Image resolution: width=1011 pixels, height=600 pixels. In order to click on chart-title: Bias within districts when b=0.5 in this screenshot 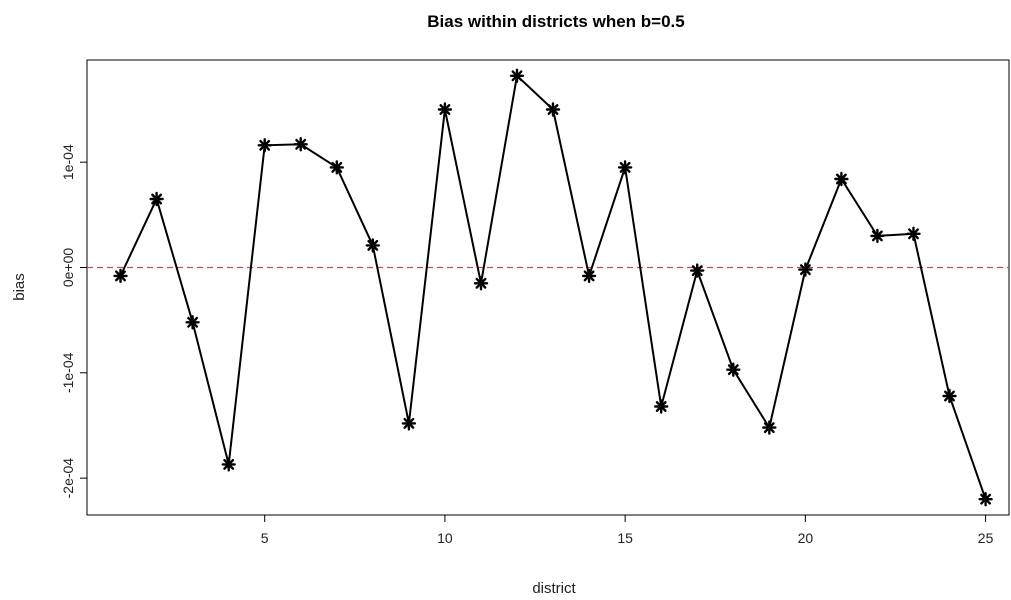, I will do `click(555, 21)`.